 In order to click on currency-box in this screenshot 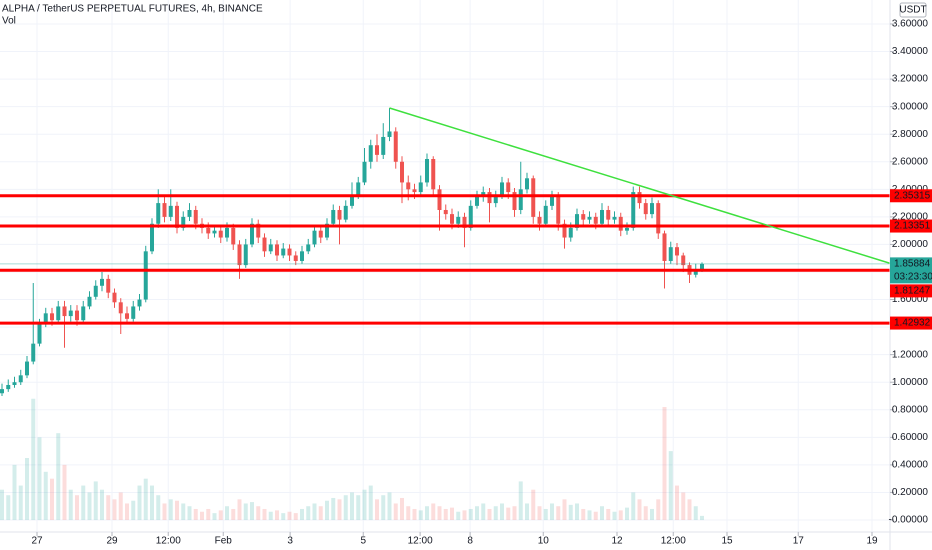, I will do `click(913, 10)`.